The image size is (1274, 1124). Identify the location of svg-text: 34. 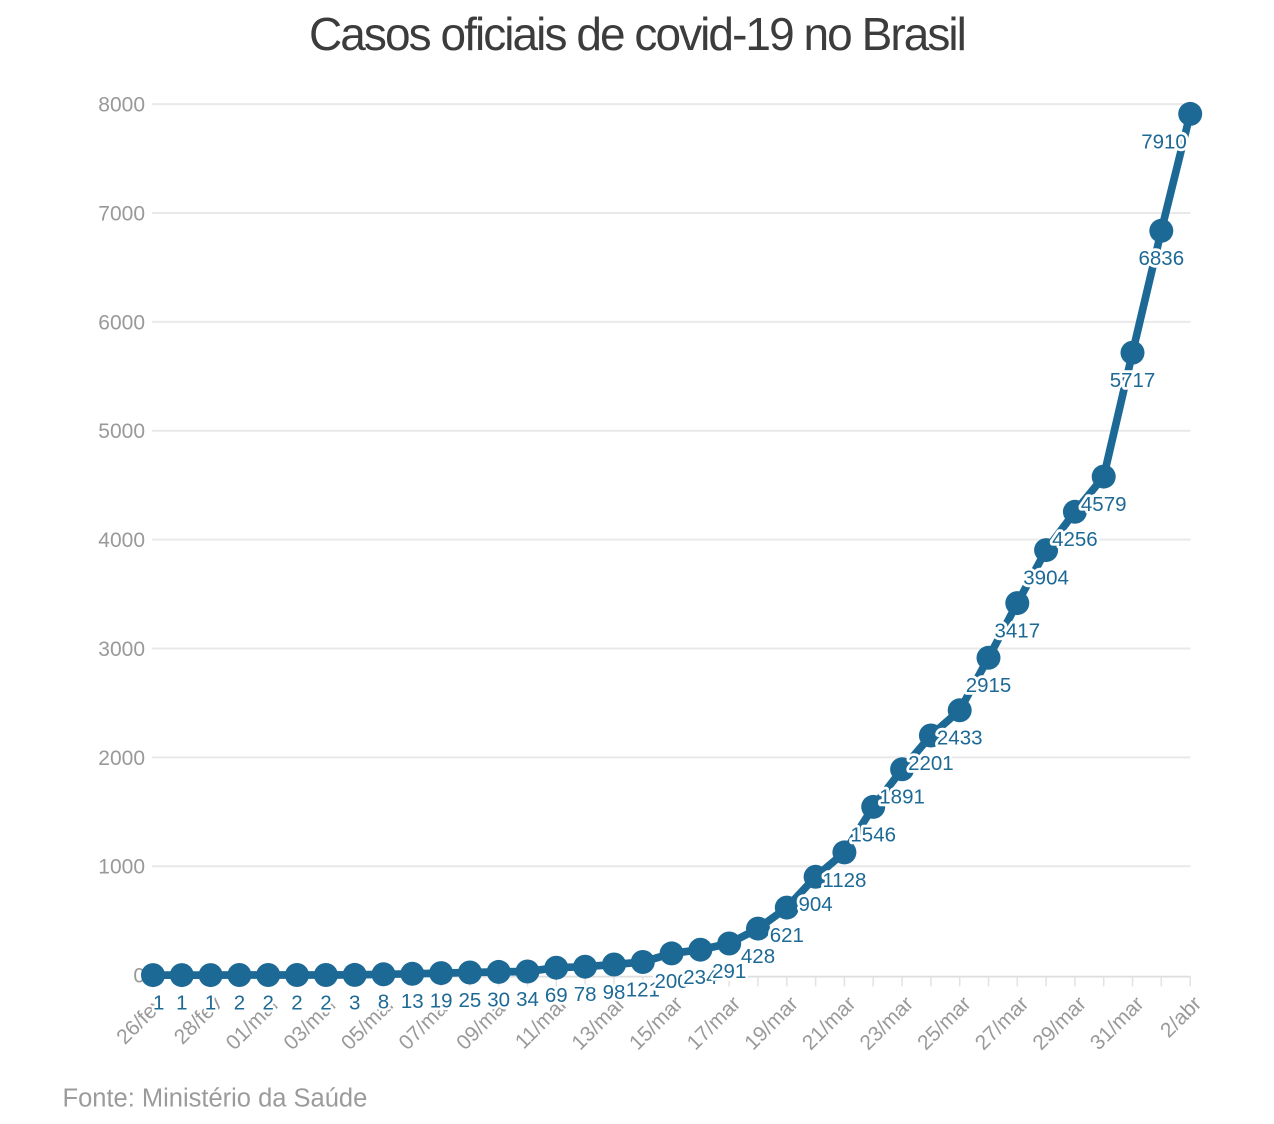
(527, 999).